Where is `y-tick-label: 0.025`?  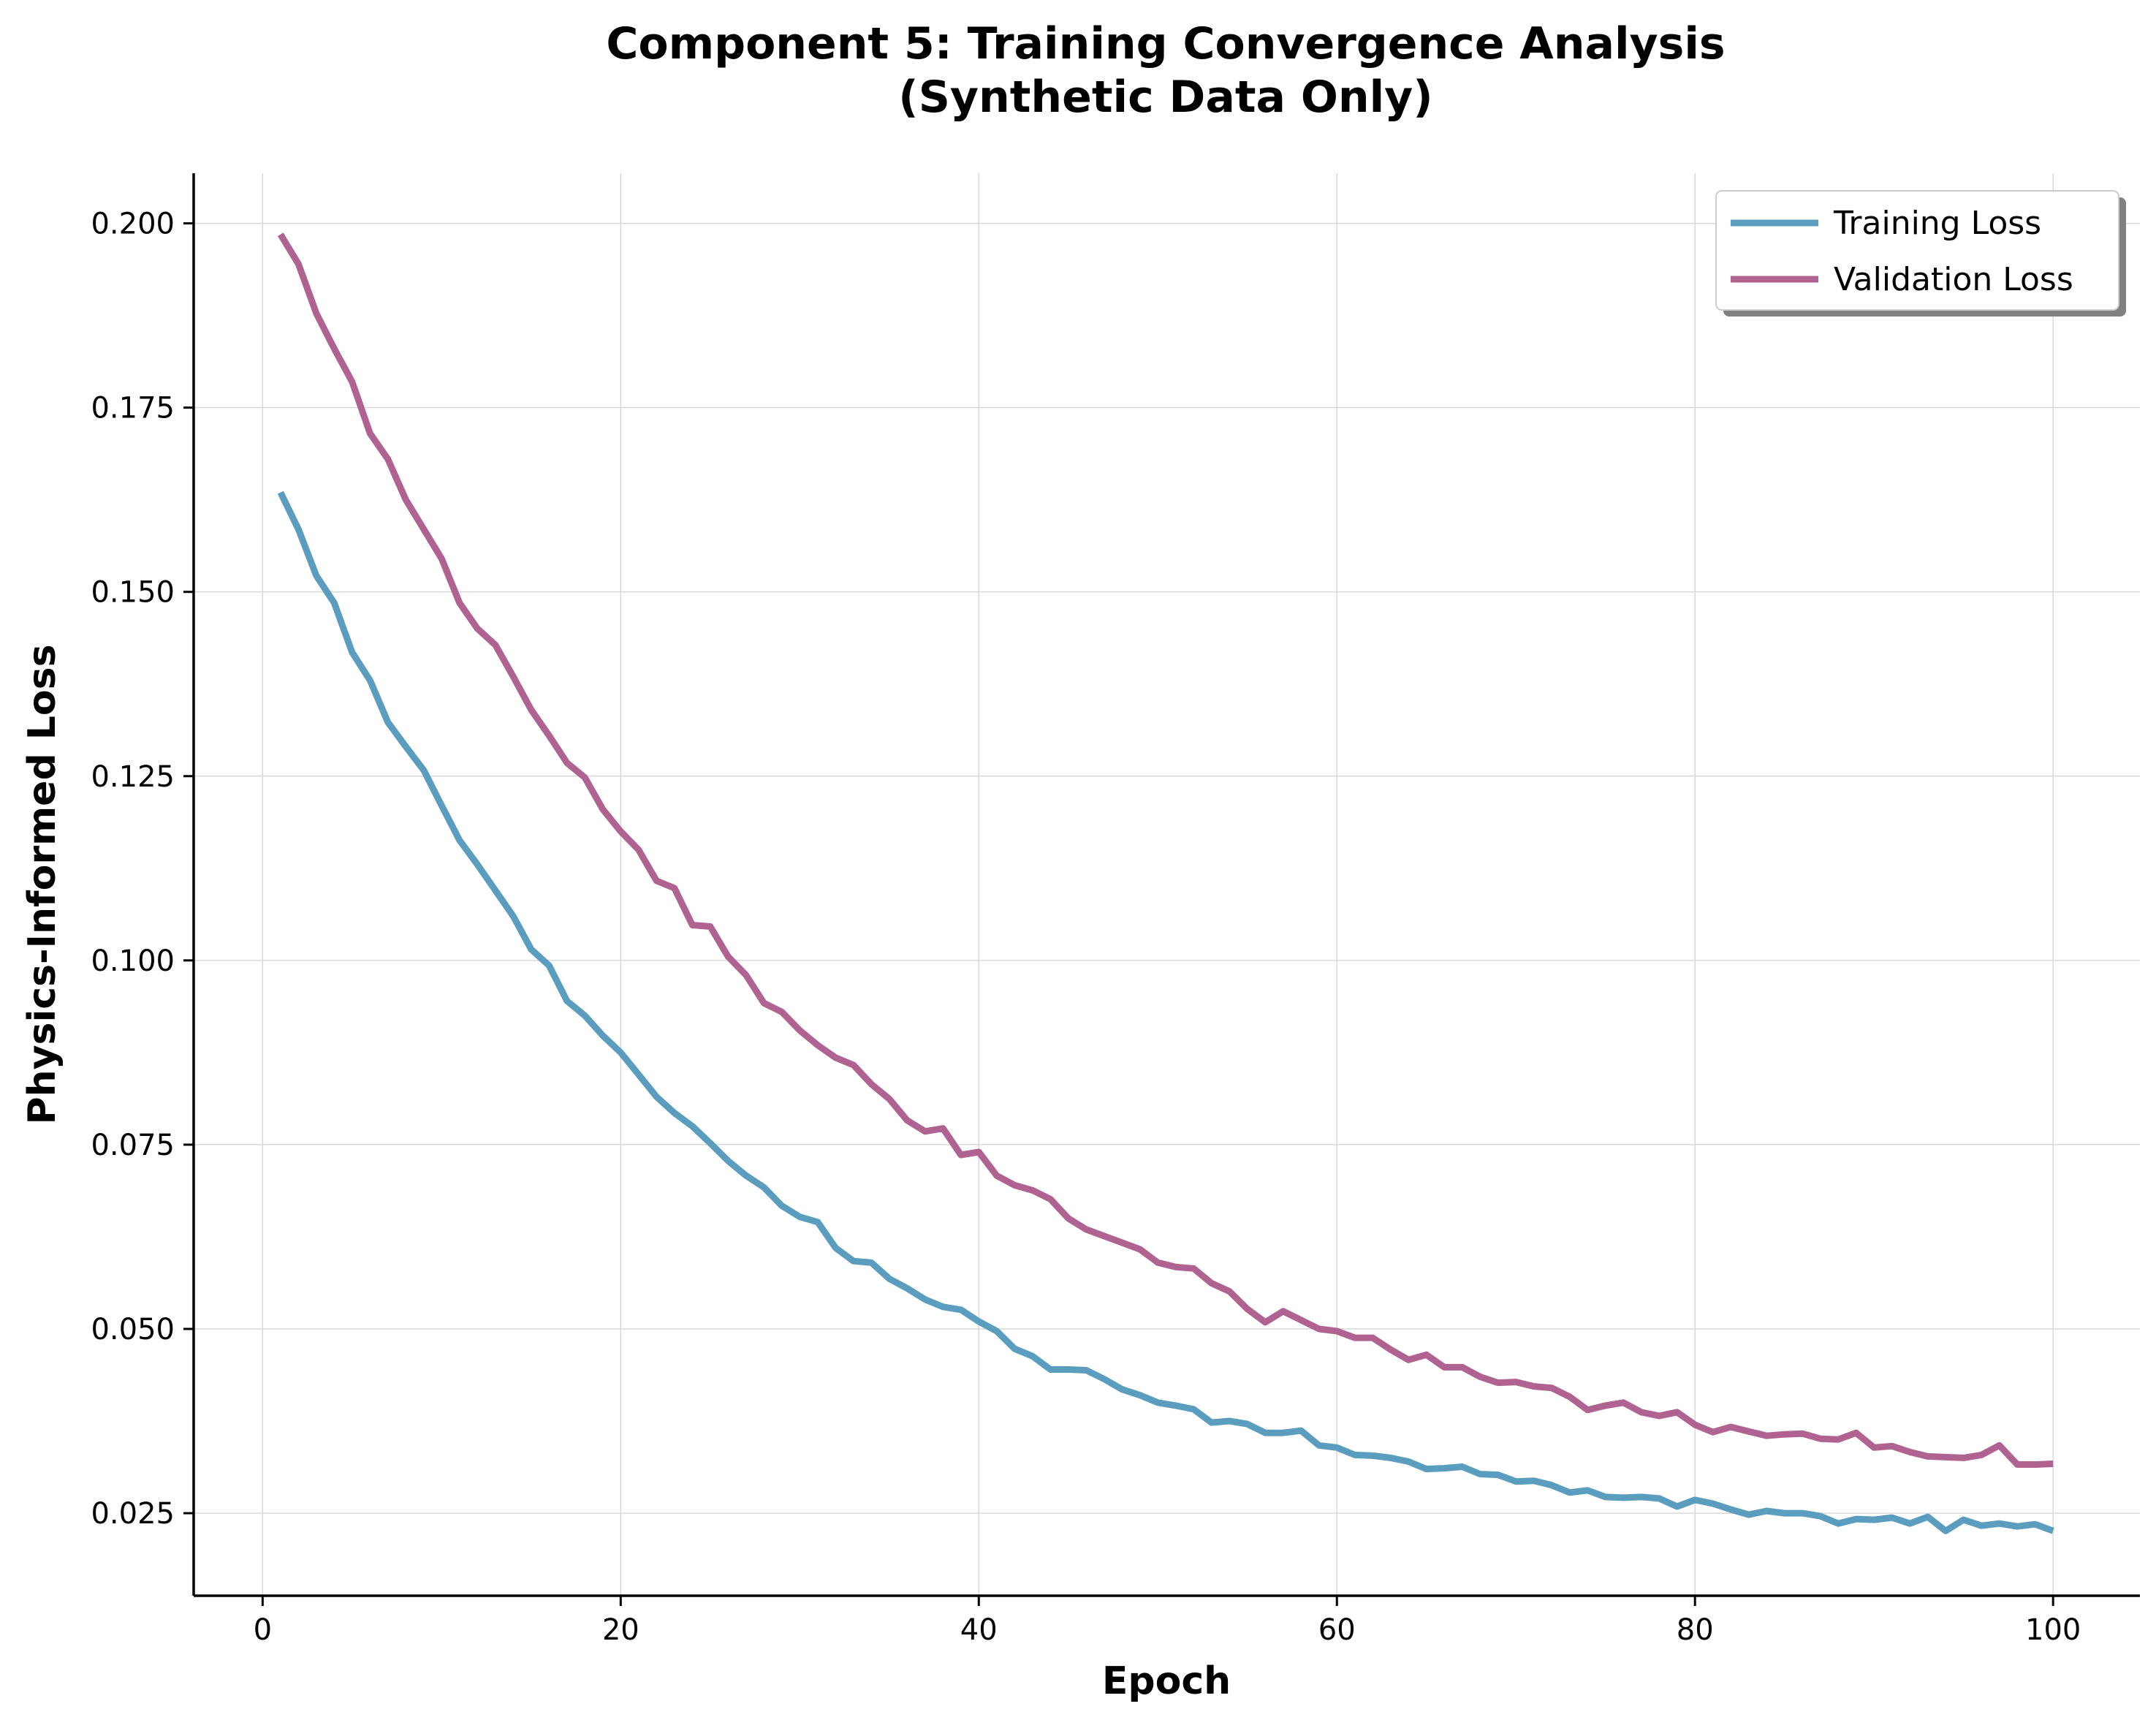
y-tick-label: 0.025 is located at coordinates (133, 1514).